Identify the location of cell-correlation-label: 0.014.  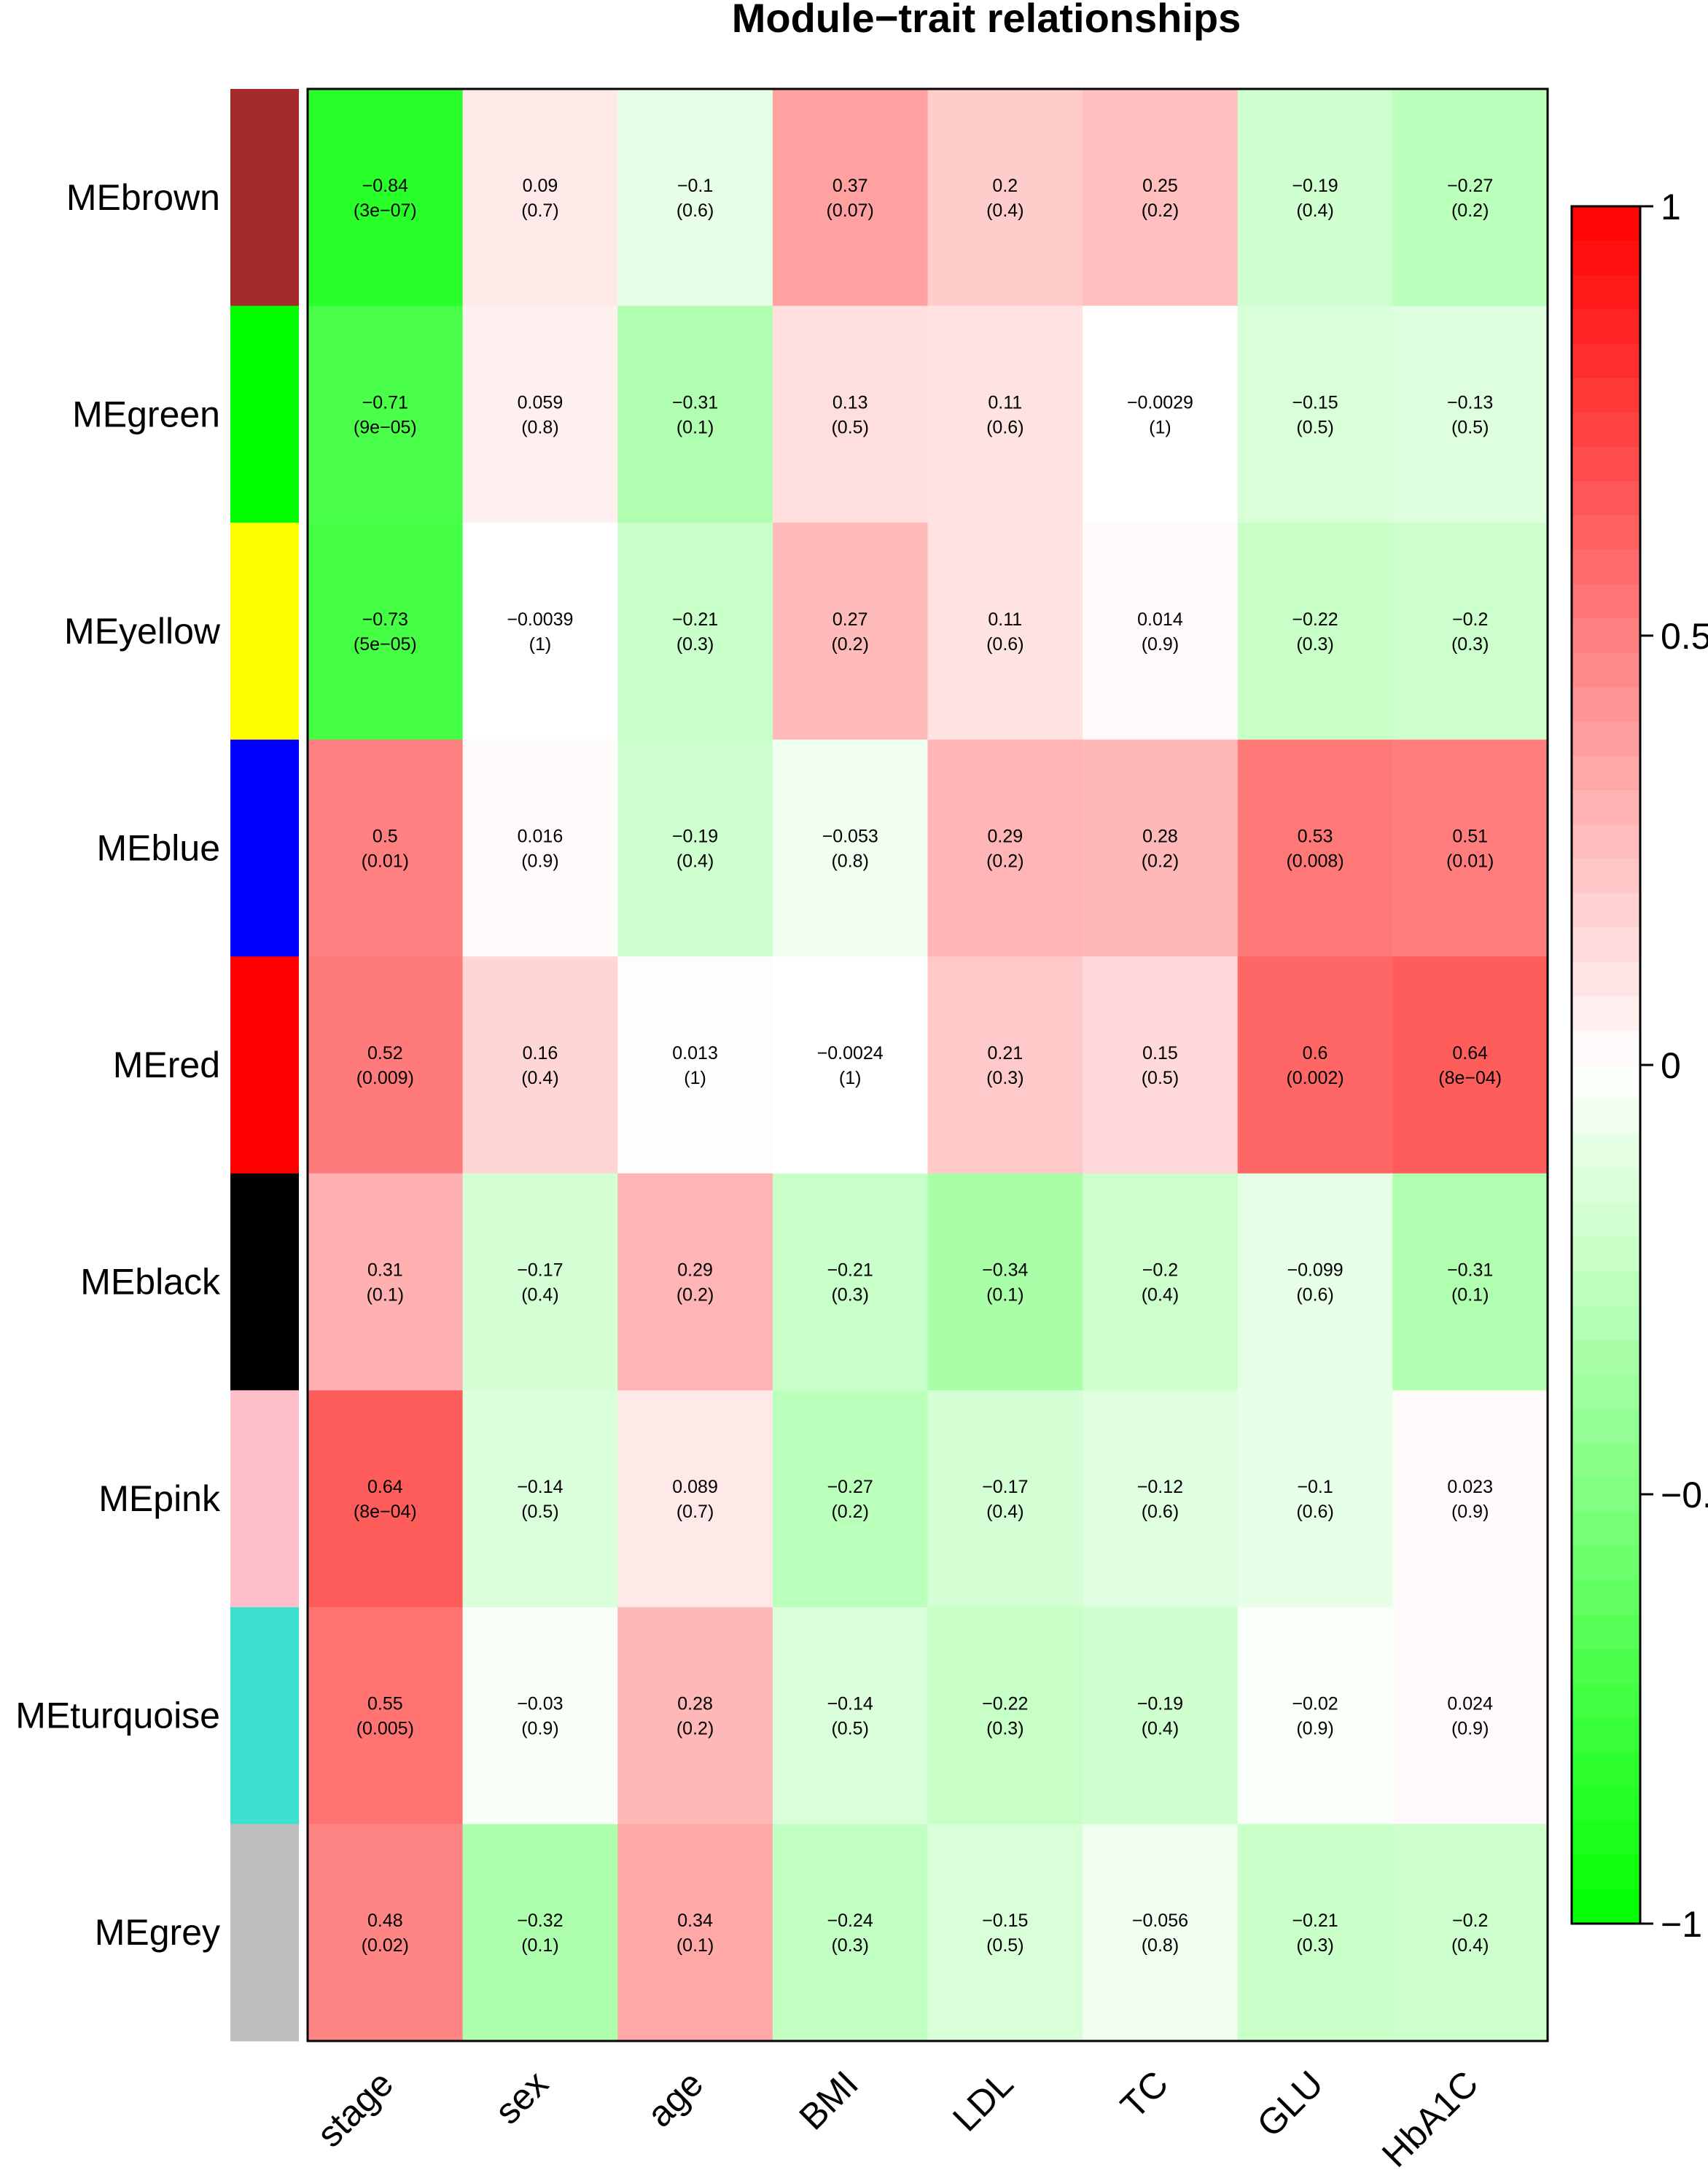
(1160, 619).